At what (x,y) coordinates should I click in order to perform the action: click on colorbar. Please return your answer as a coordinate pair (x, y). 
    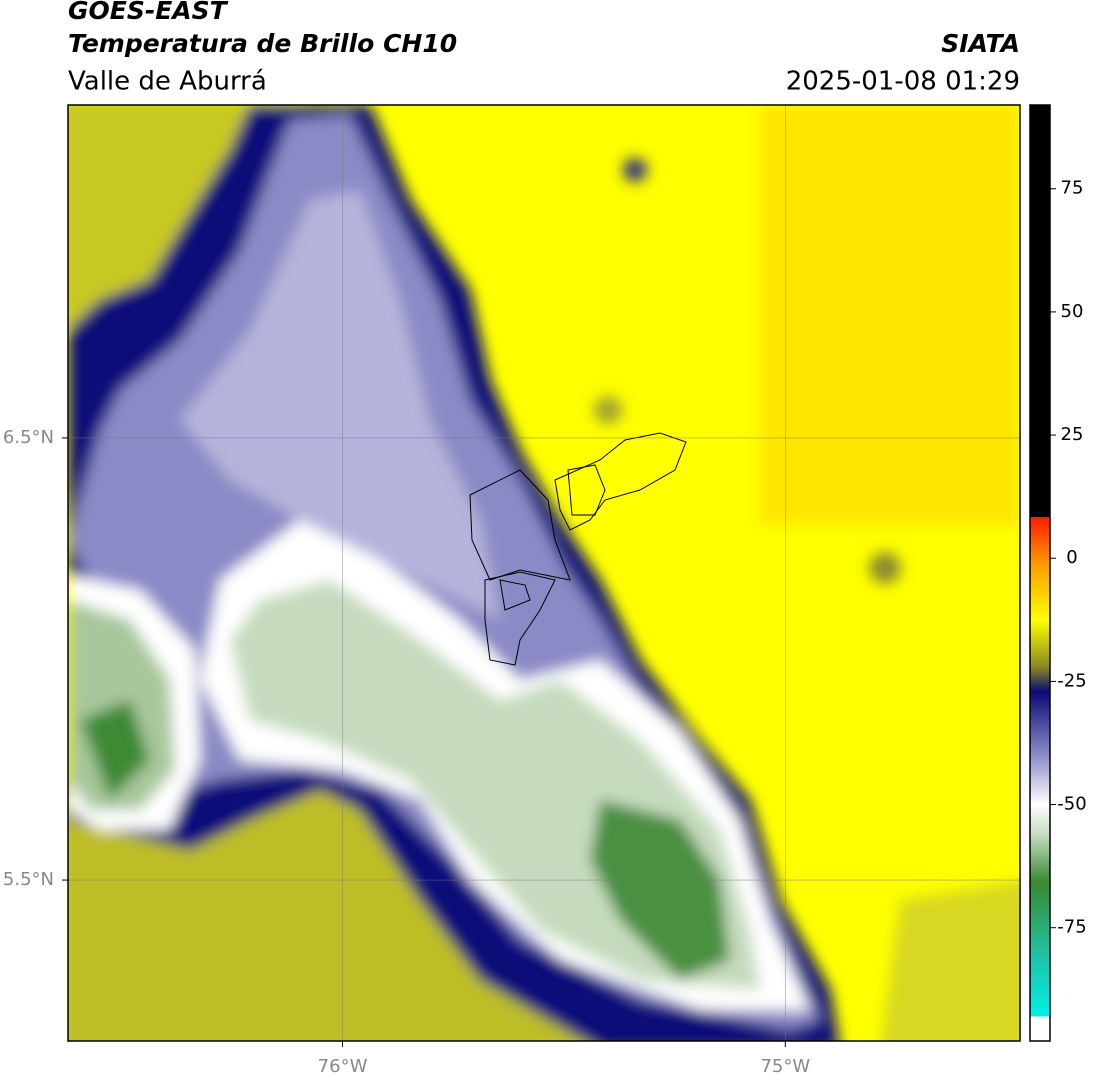
    Looking at the image, I should click on (1040, 573).